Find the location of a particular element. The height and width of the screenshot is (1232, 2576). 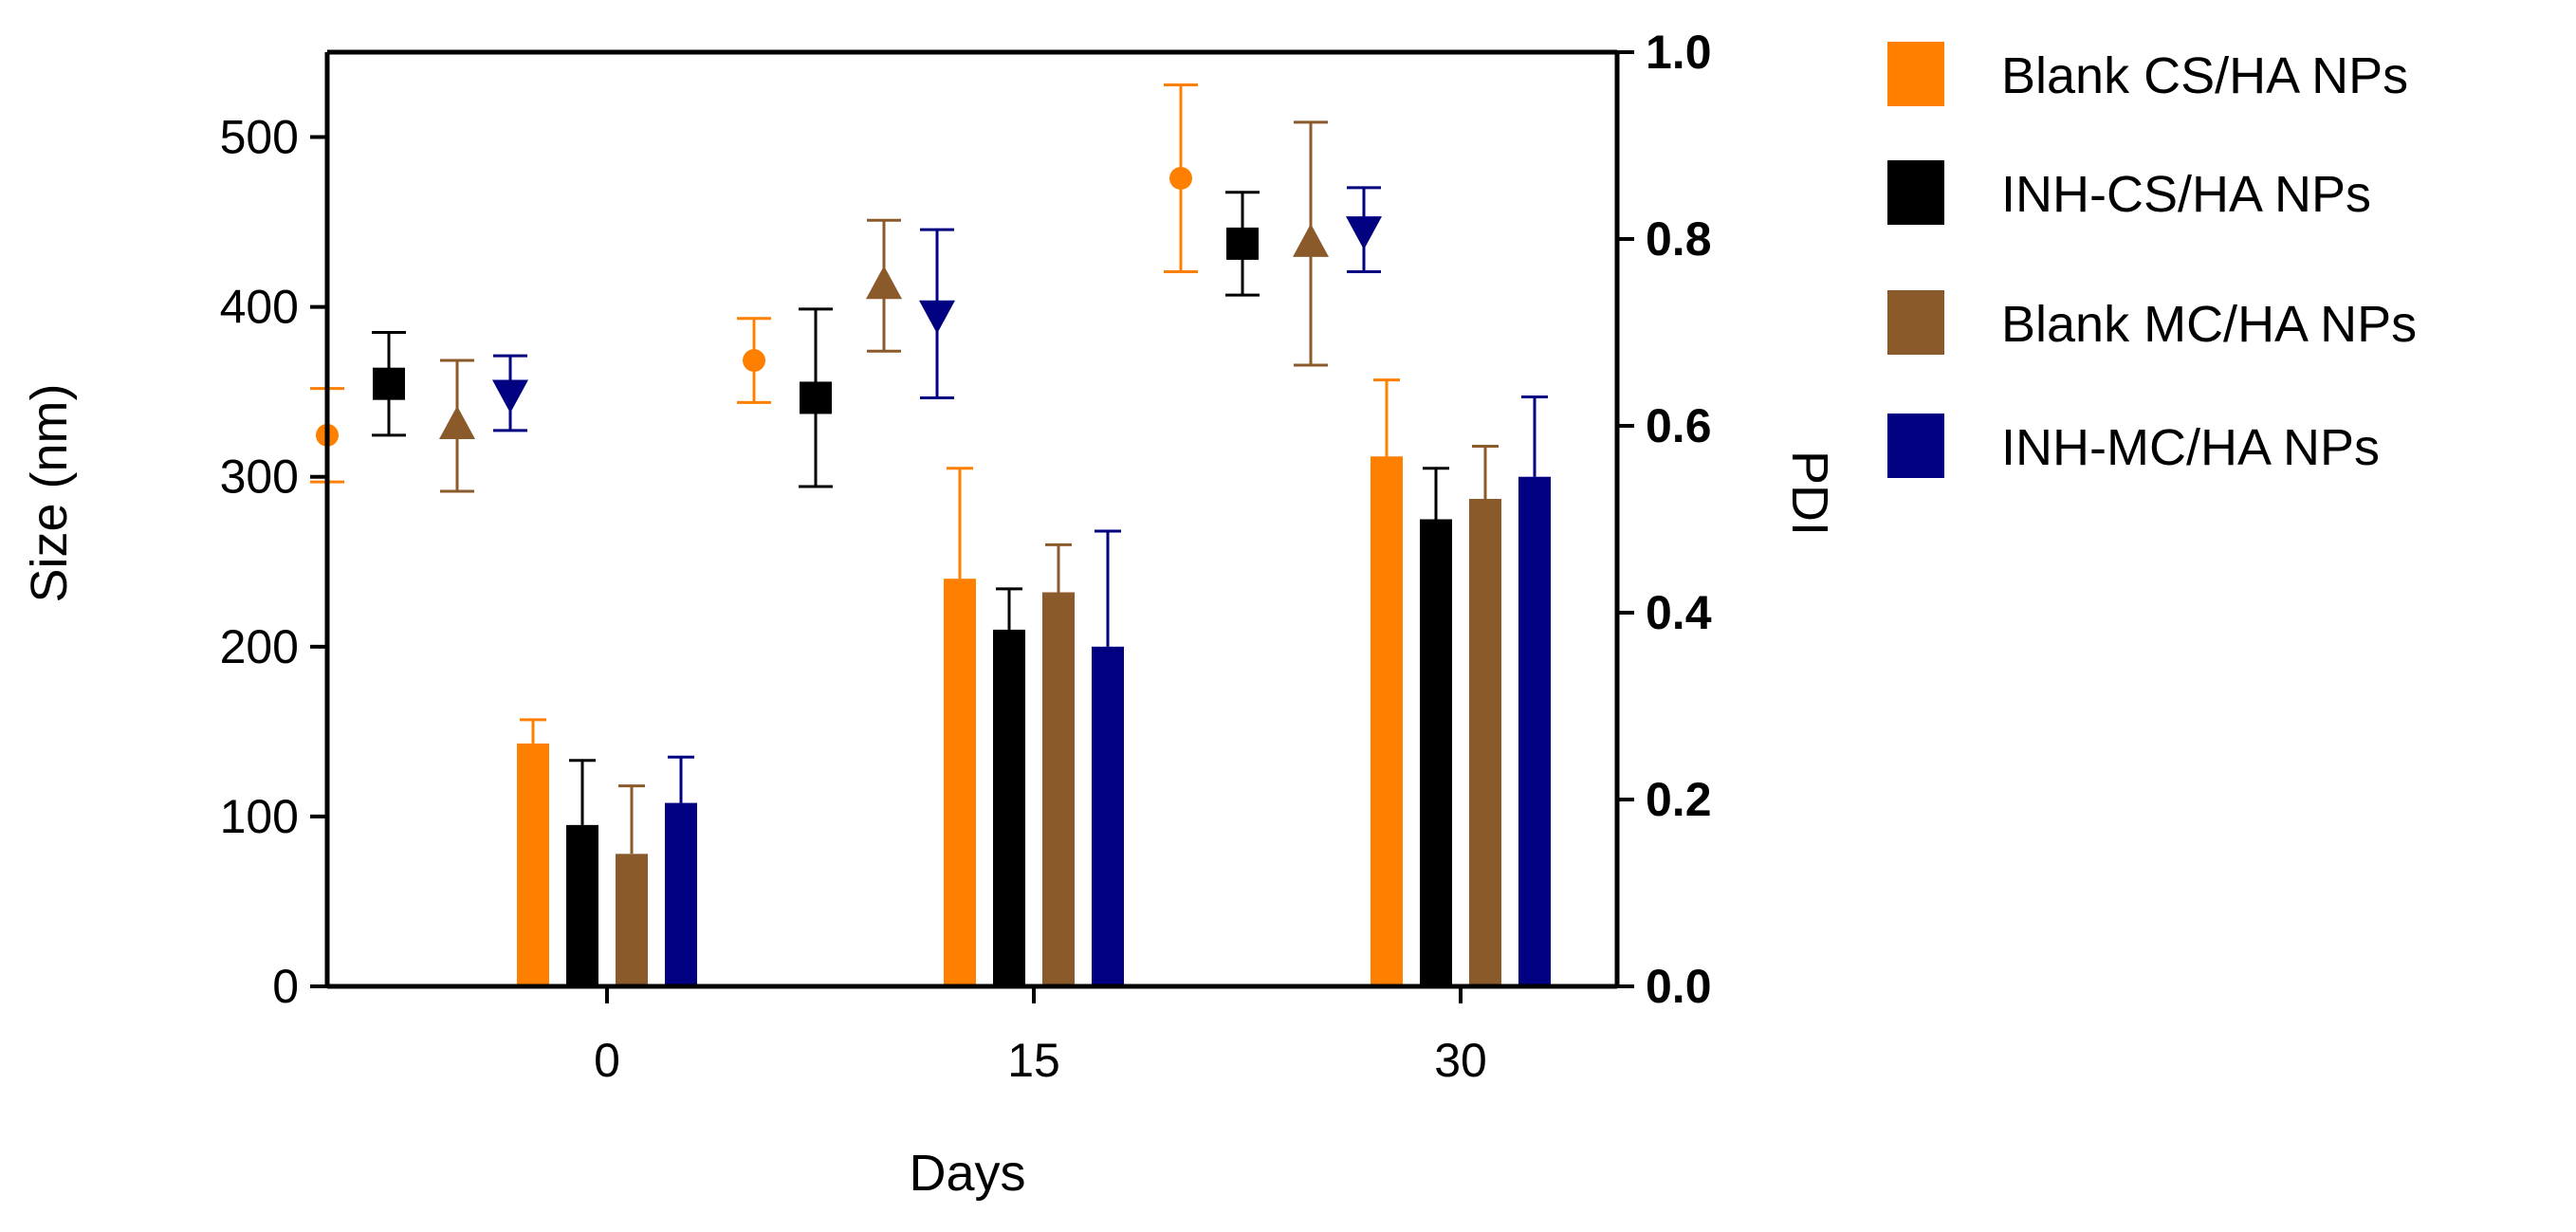

pdi-points-layer is located at coordinates (846, 288).